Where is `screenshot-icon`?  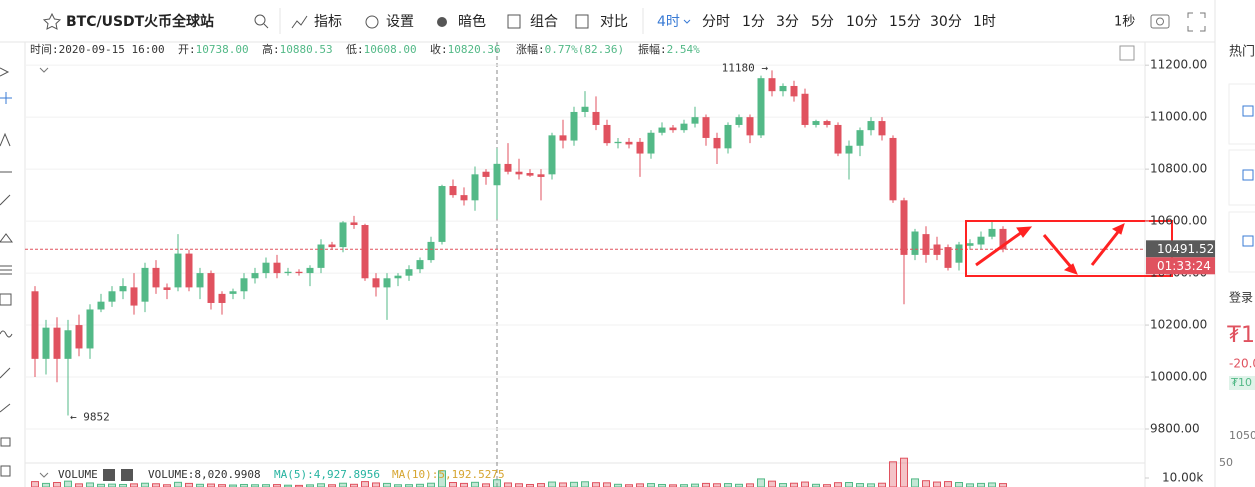
screenshot-icon is located at coordinates (1160, 21).